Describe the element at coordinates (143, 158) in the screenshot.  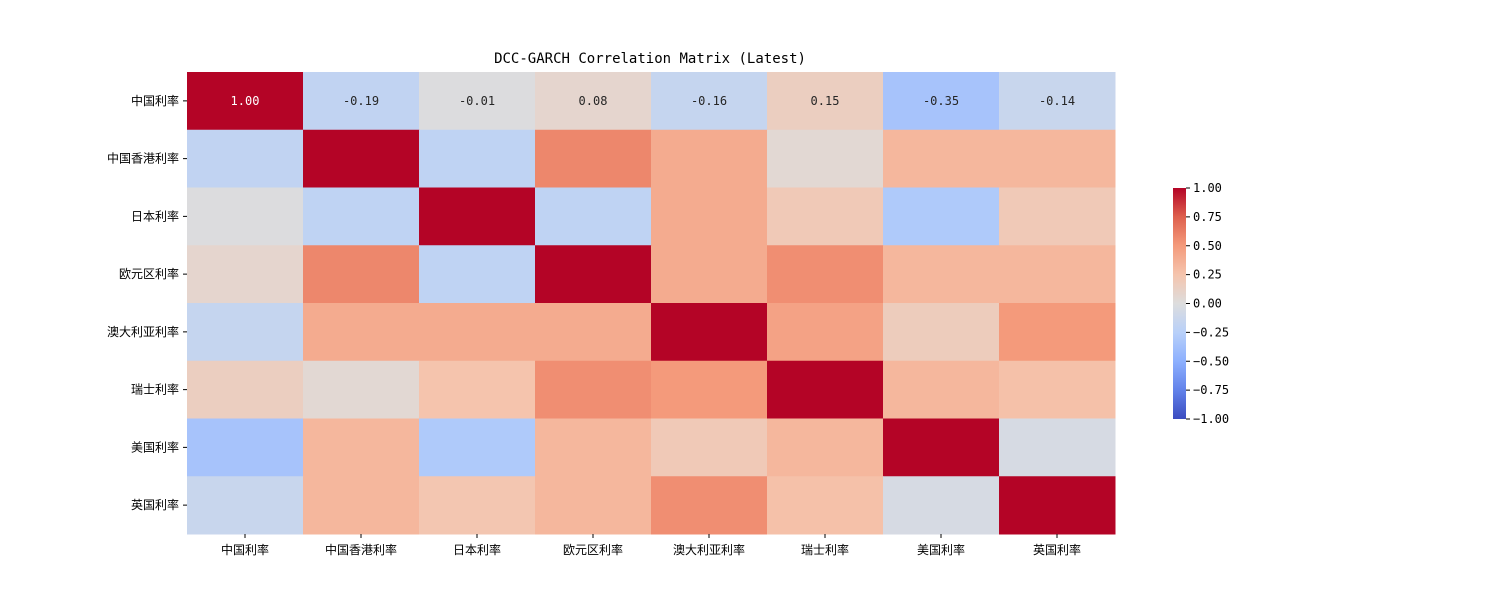
I see `y-tick-label: 中国香港利率` at that location.